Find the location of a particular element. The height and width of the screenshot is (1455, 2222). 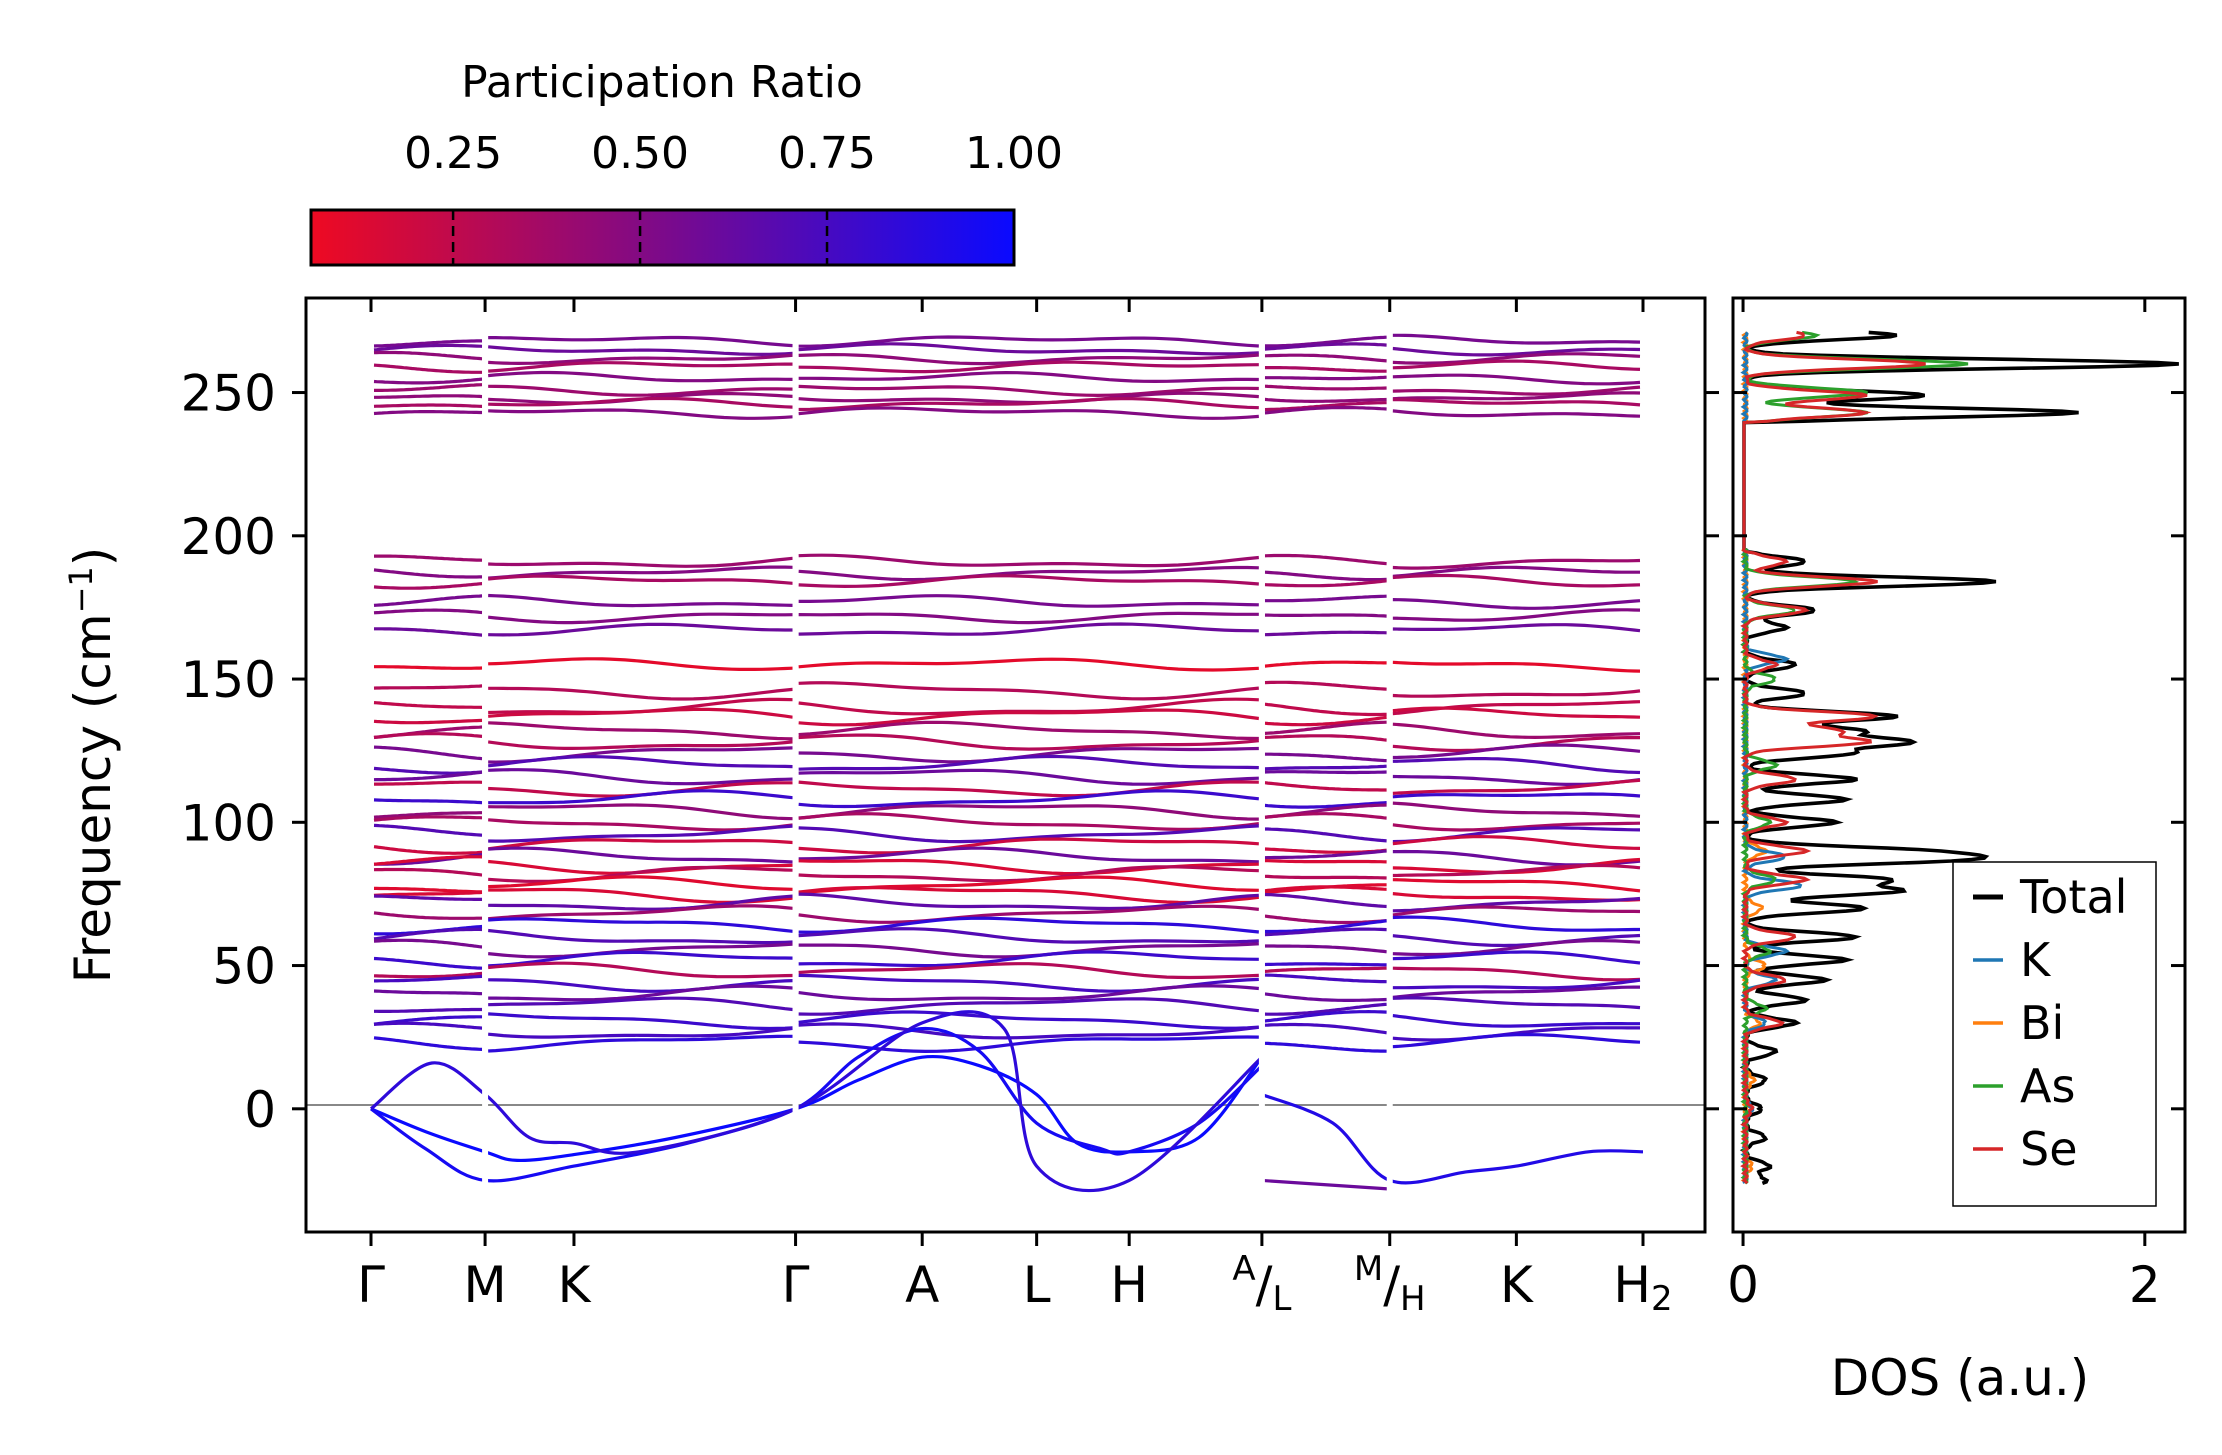

x-tick-label: L is located at coordinates (1037, 1285).